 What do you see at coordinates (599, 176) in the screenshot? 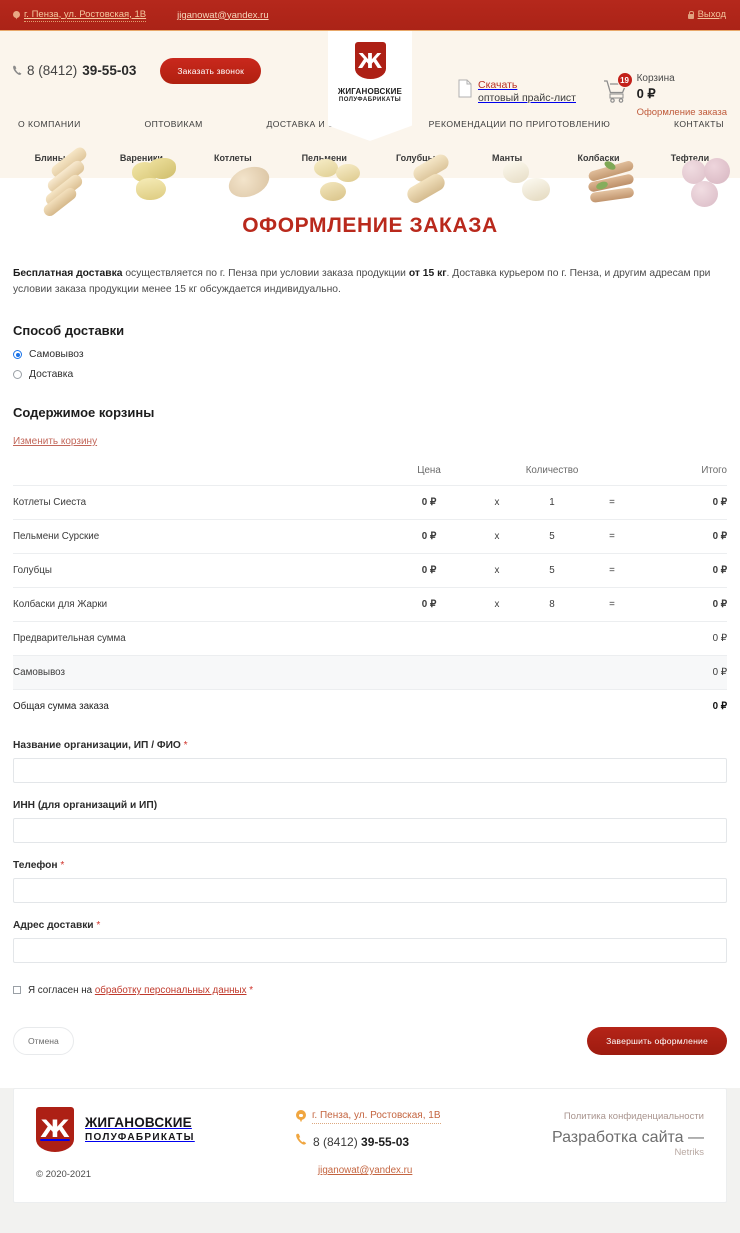
I see `category-kolbaski: Колбаски` at bounding box center [599, 176].